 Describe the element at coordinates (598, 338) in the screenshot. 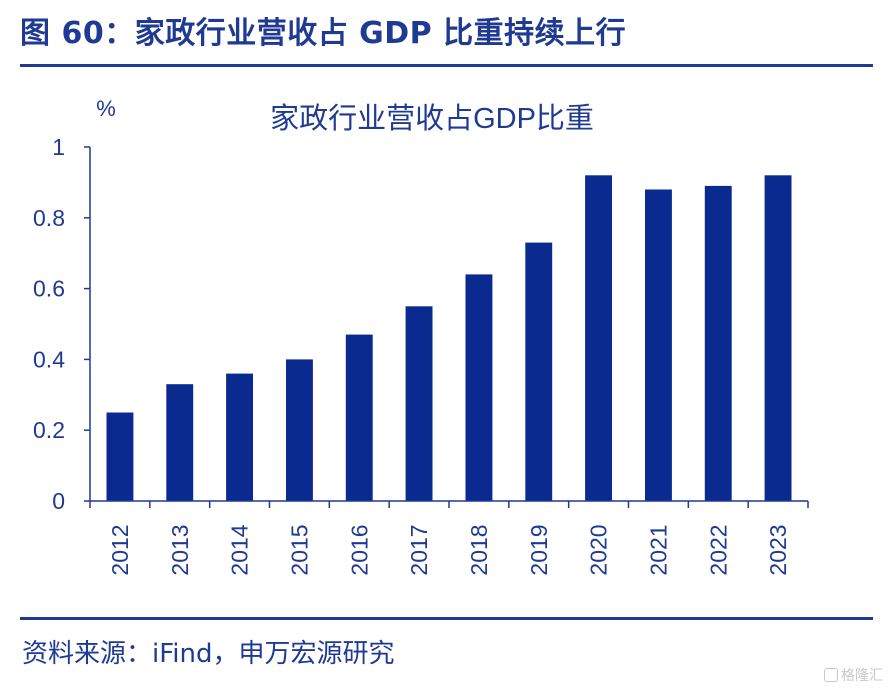

I see `bar-2020` at that location.